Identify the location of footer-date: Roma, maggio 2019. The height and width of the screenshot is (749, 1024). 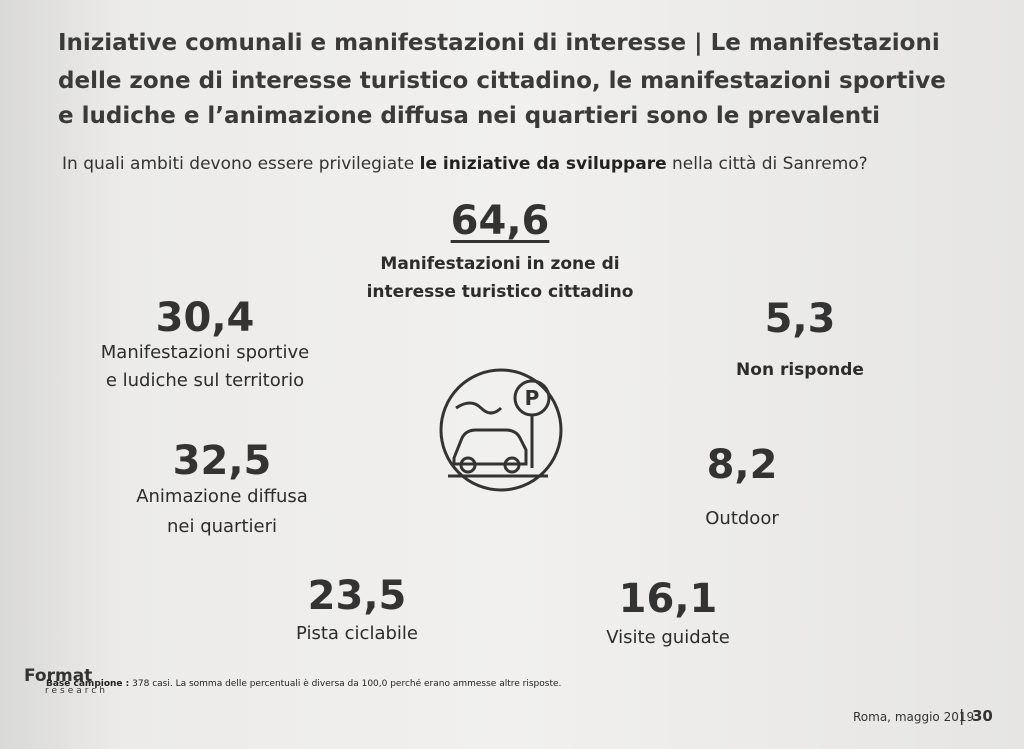
(914, 717).